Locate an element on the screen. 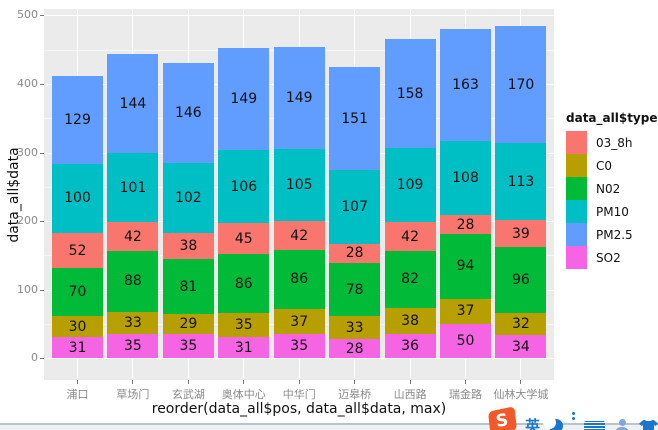 This screenshot has width=658, height=430. y-tick-label: 100 is located at coordinates (27, 289).